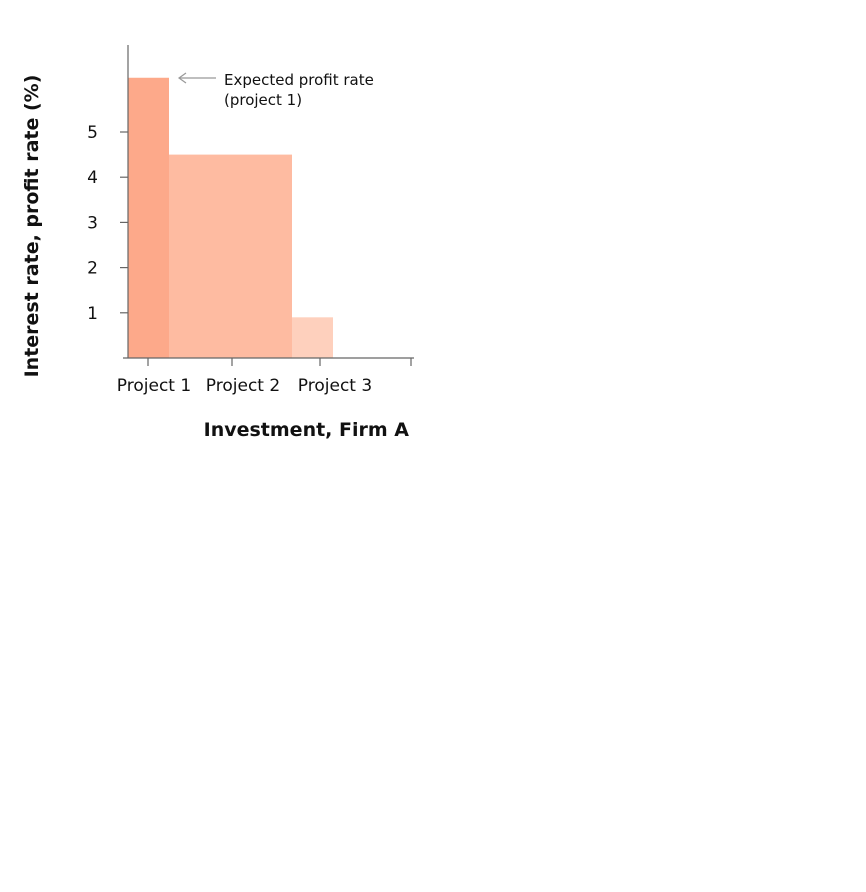 The image size is (866, 892). What do you see at coordinates (92, 178) in the screenshot?
I see `y-tick-label: 4` at bounding box center [92, 178].